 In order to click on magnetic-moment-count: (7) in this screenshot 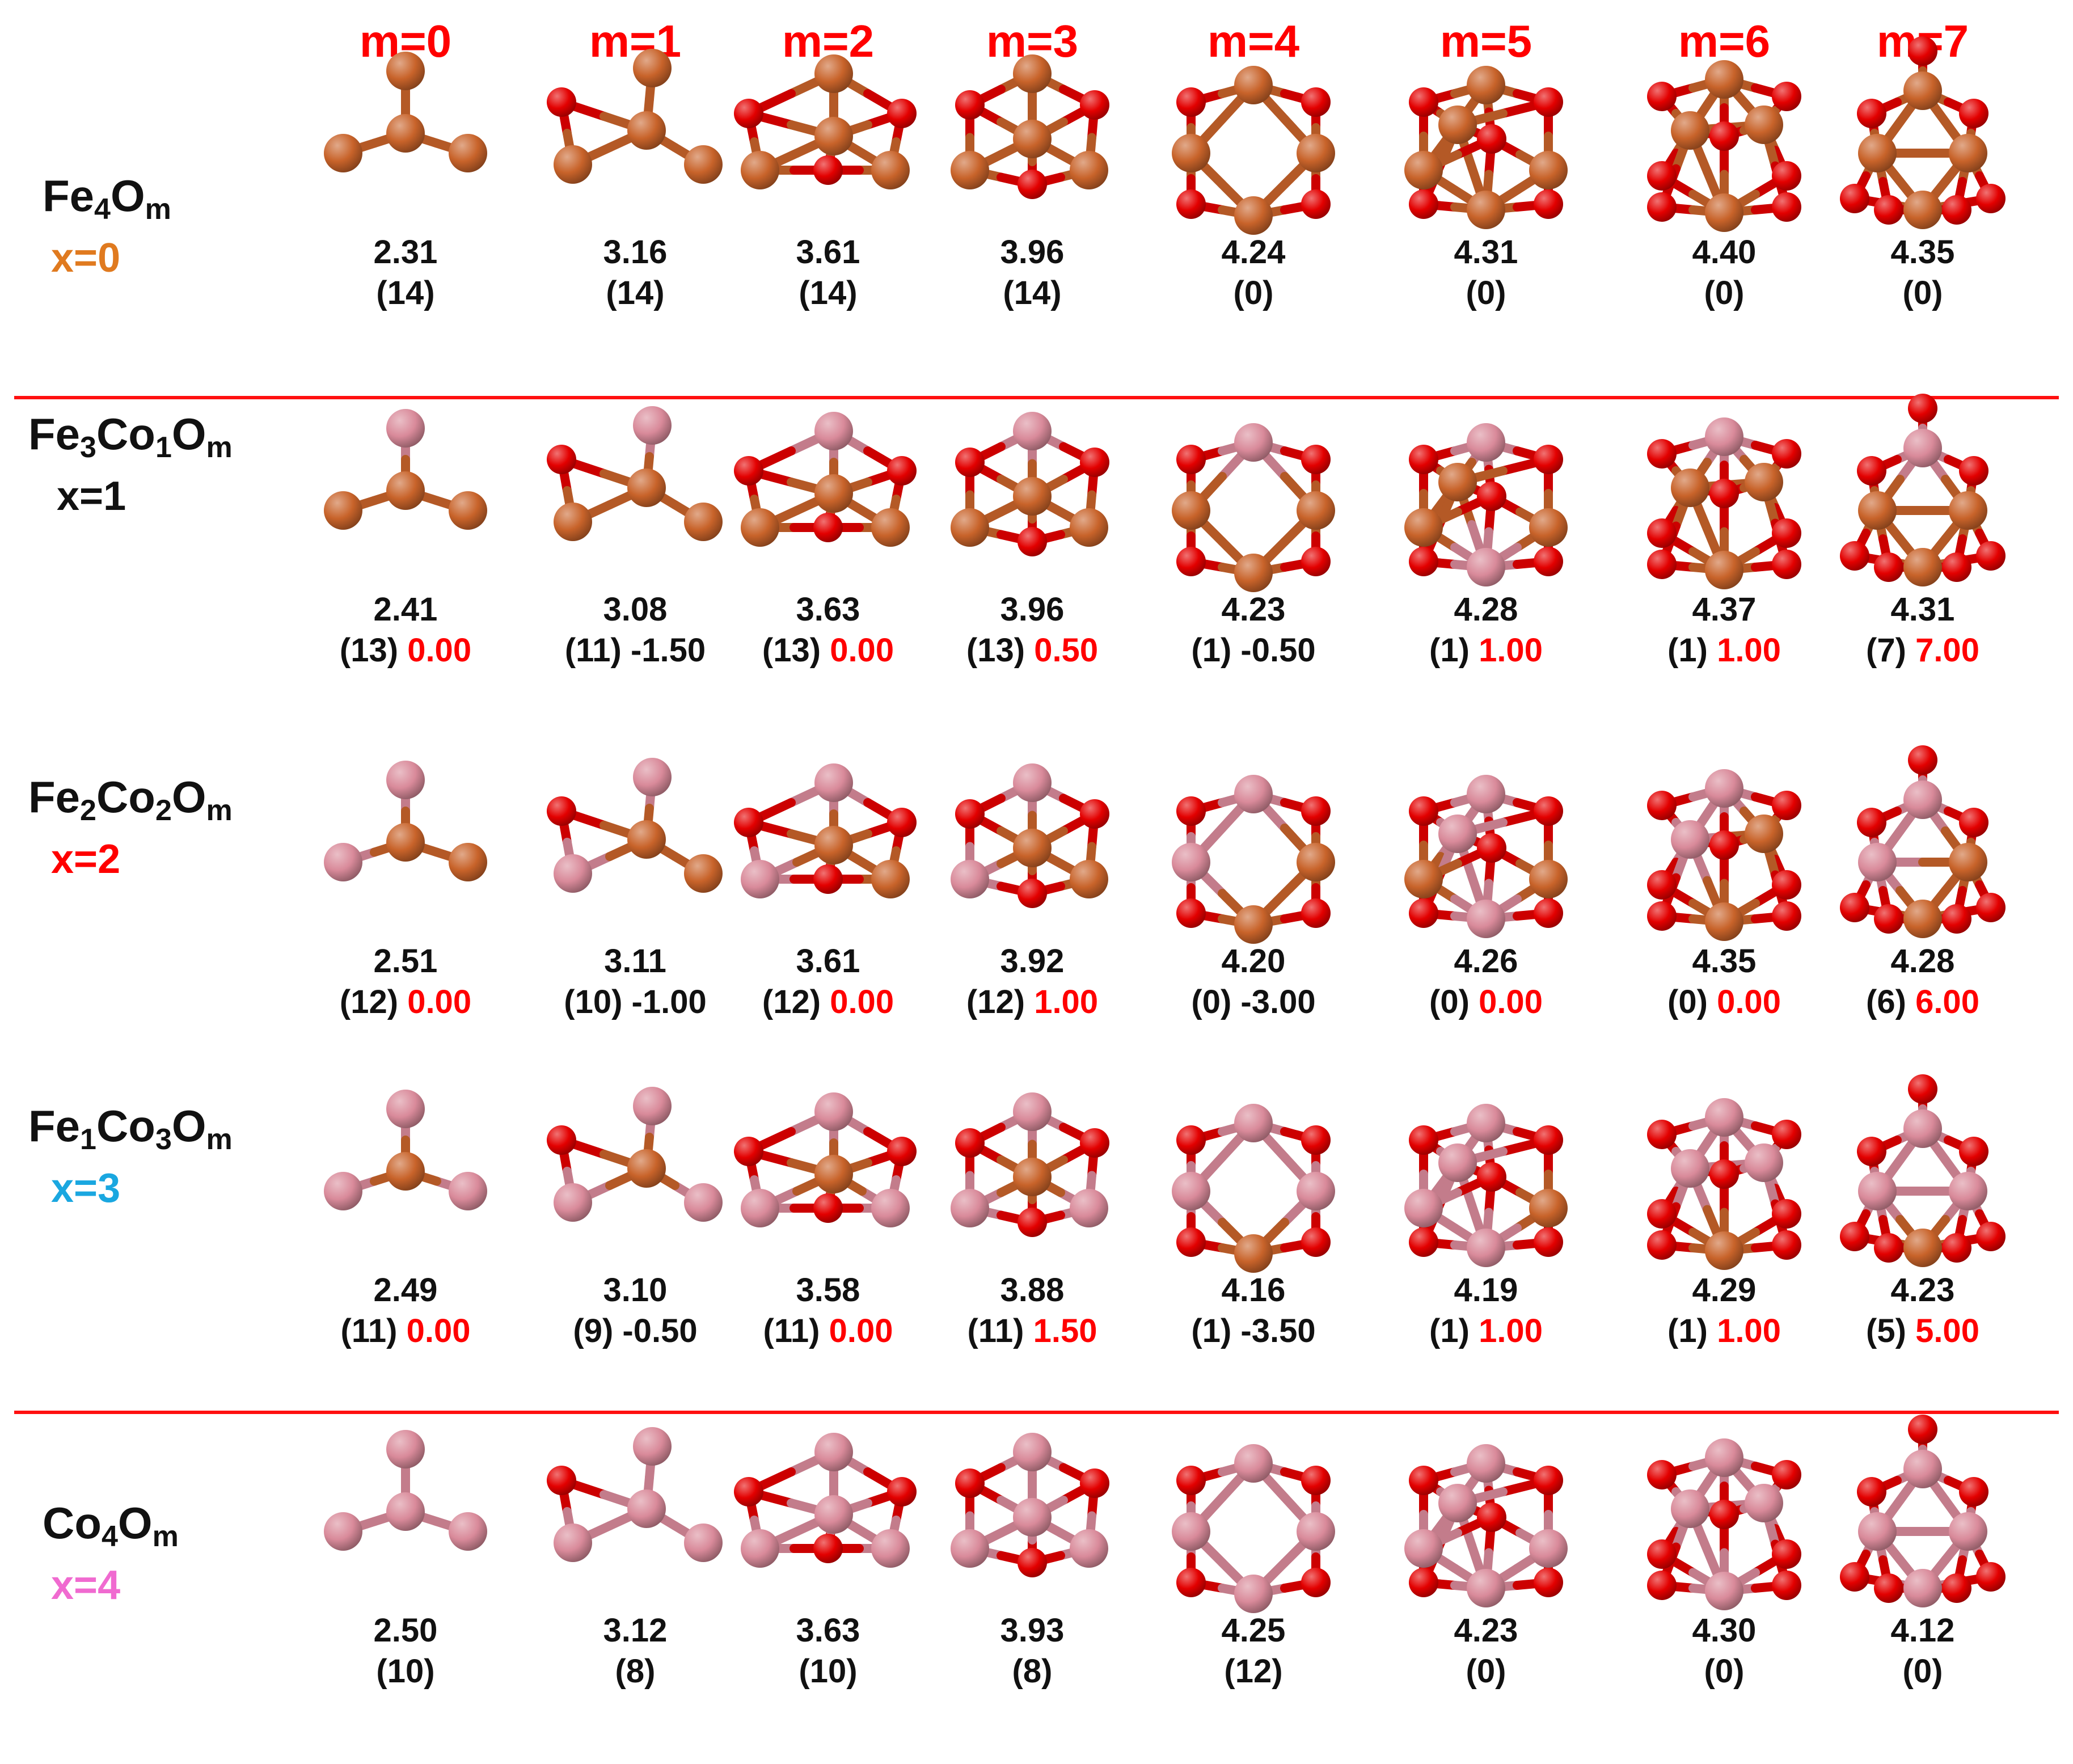, I will do `click(1886, 650)`.